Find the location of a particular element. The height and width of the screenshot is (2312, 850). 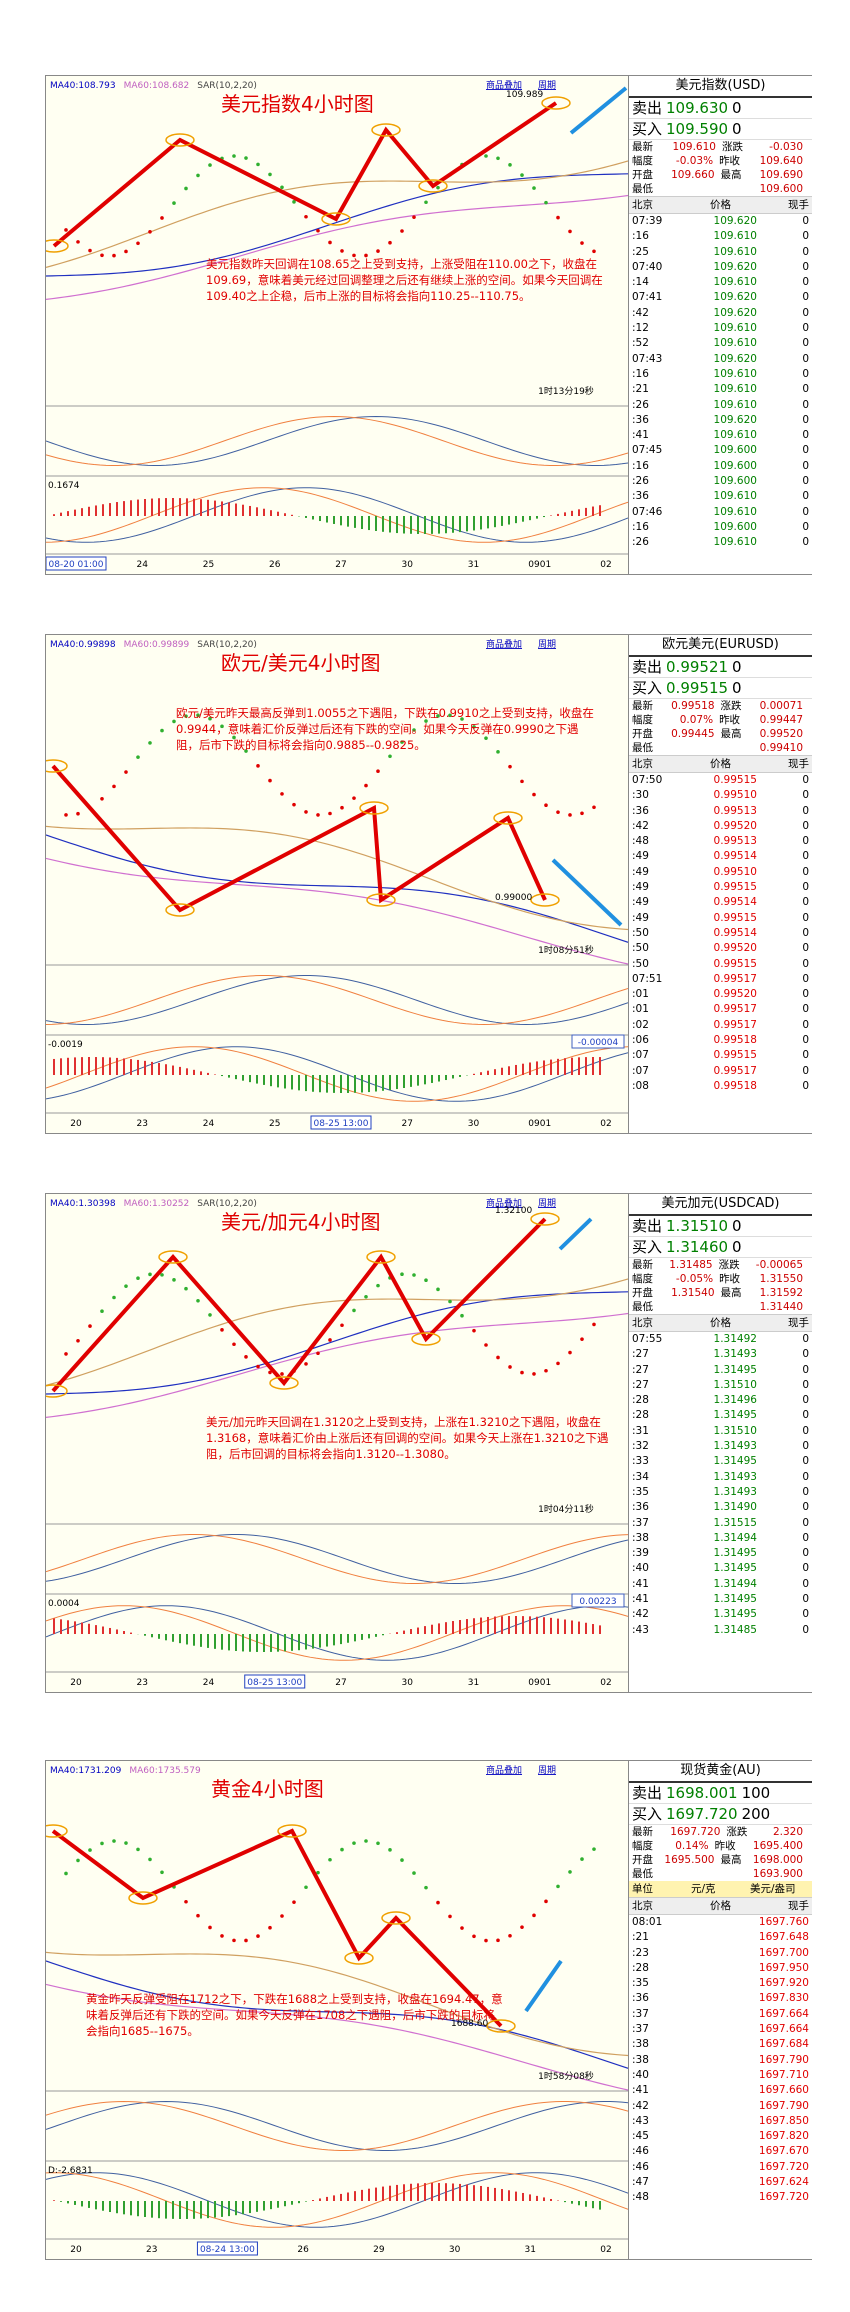

x-tick-label: 24 is located at coordinates (143, 565).